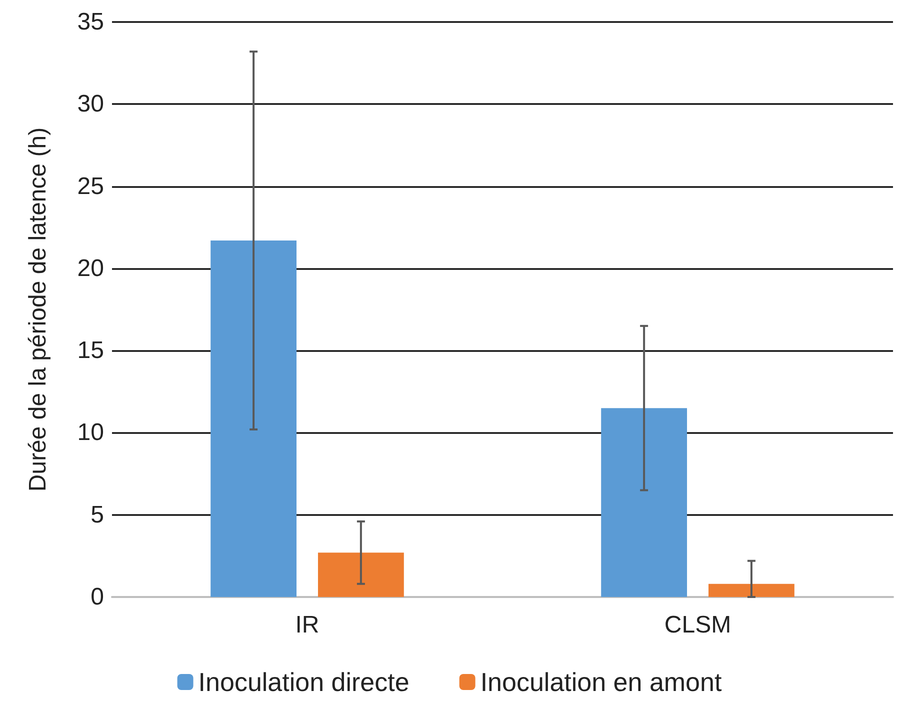  I want to click on y-axis-title: Durée de la période de latence (h), so click(38, 309).